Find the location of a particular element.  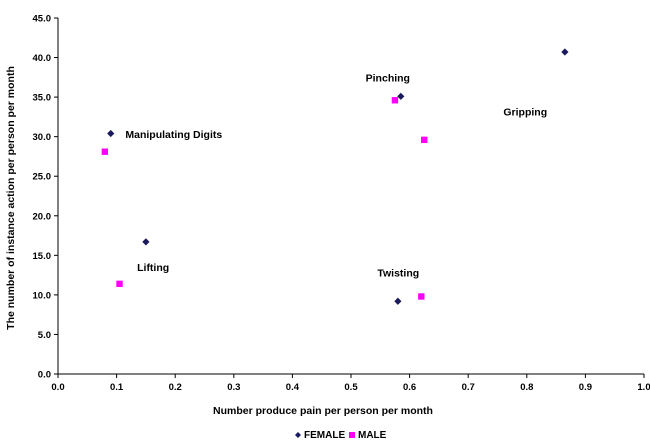

legend-male-label: MALE is located at coordinates (372, 435).